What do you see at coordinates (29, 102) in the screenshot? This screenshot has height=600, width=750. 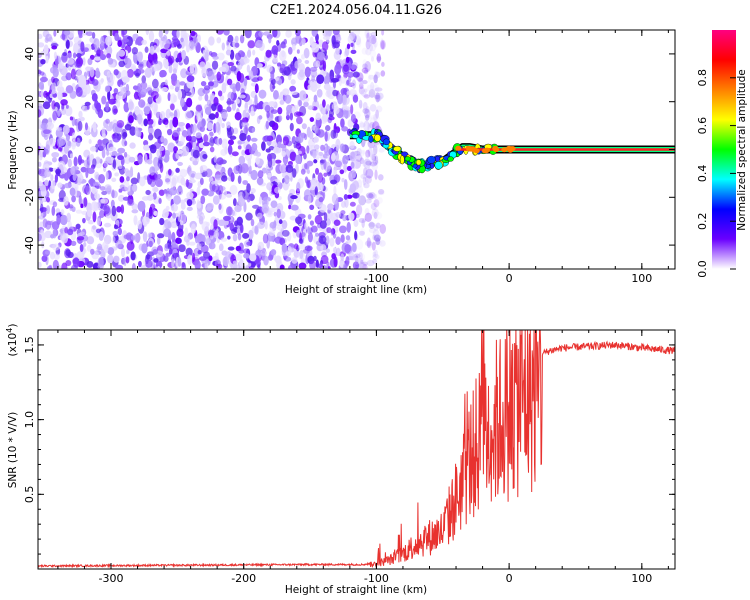 I see `spectrogram-y-tick-label: 20` at bounding box center [29, 102].